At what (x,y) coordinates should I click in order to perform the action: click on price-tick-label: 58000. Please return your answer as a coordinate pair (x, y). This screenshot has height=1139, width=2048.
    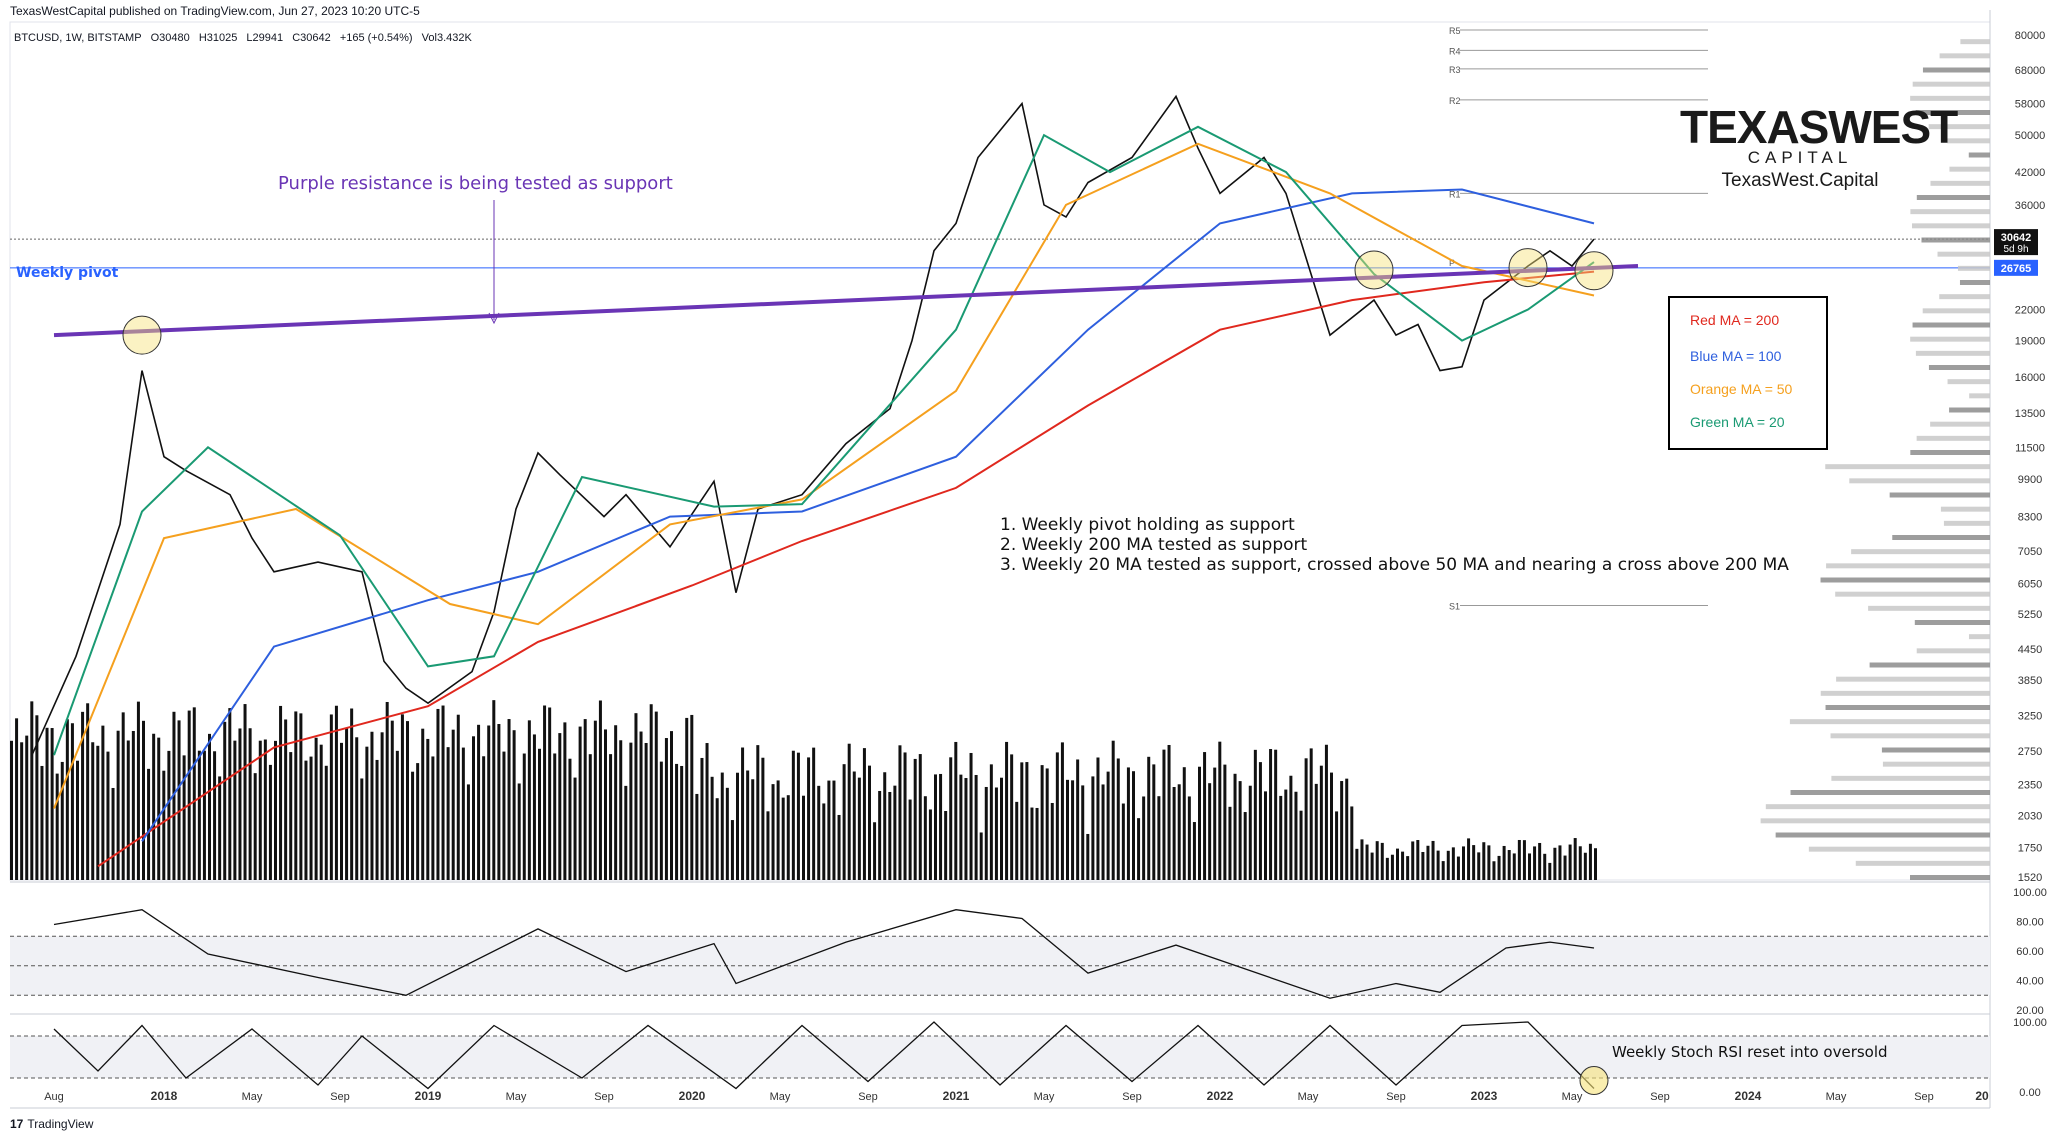
    Looking at the image, I should click on (2030, 105).